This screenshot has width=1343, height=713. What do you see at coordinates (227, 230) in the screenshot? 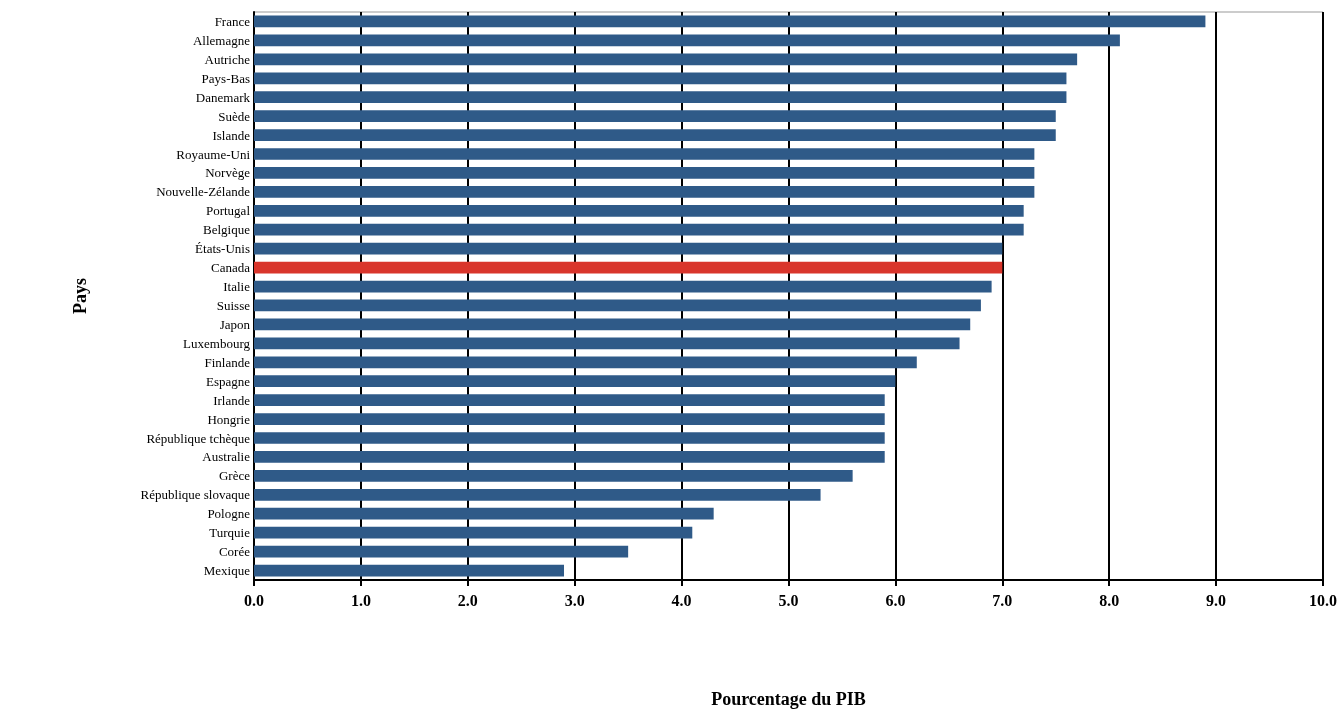
I see `y-tick-label: Belgique` at bounding box center [227, 230].